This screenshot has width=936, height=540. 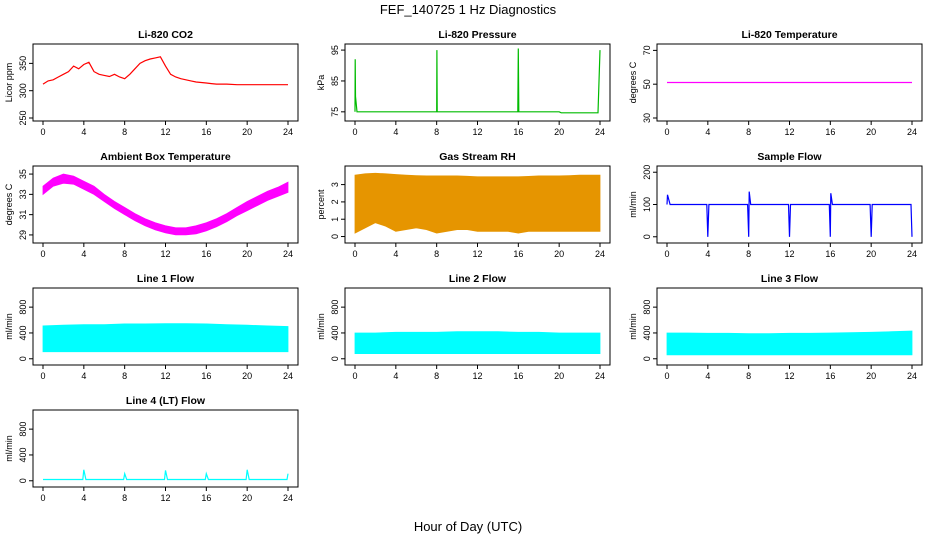 What do you see at coordinates (789, 35) in the screenshot?
I see `panel-title: Li-820 Temperature` at bounding box center [789, 35].